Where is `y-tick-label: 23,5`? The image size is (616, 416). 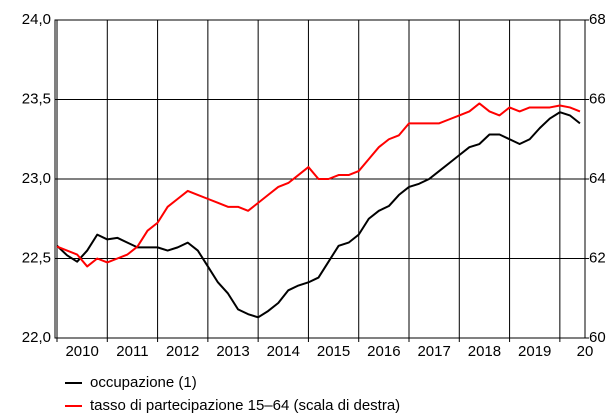 y-tick-label: 23,5 is located at coordinates (36, 98).